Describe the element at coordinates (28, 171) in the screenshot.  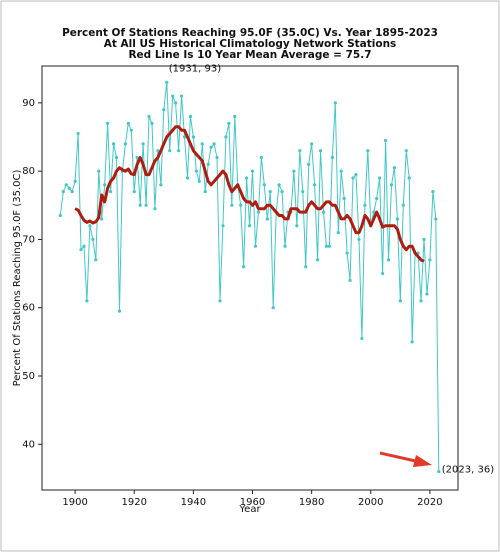
I see `y-tick-label: 80` at that location.